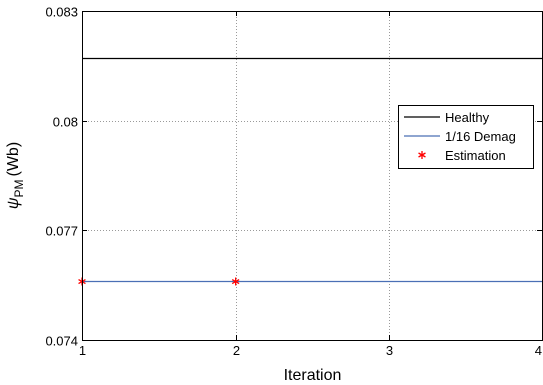  Describe the element at coordinates (82, 350) in the screenshot. I see `x-tick-label: 1` at that location.